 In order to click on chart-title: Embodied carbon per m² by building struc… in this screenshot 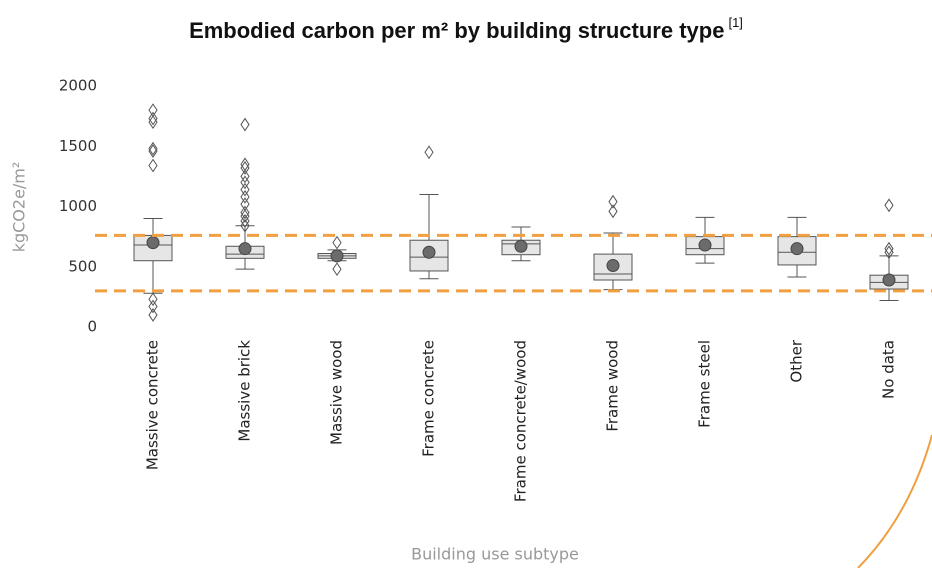, I will do `click(466, 28)`.